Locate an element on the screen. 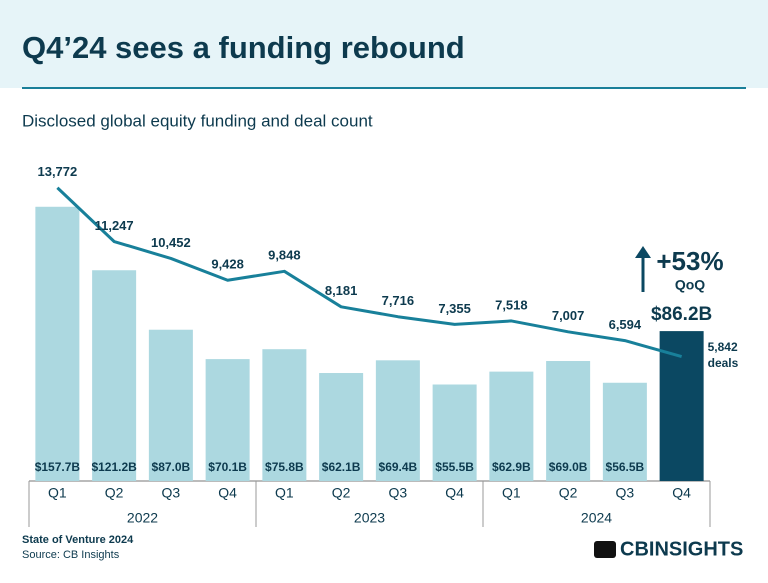  bar-value-label: $69.0B is located at coordinates (568, 467).